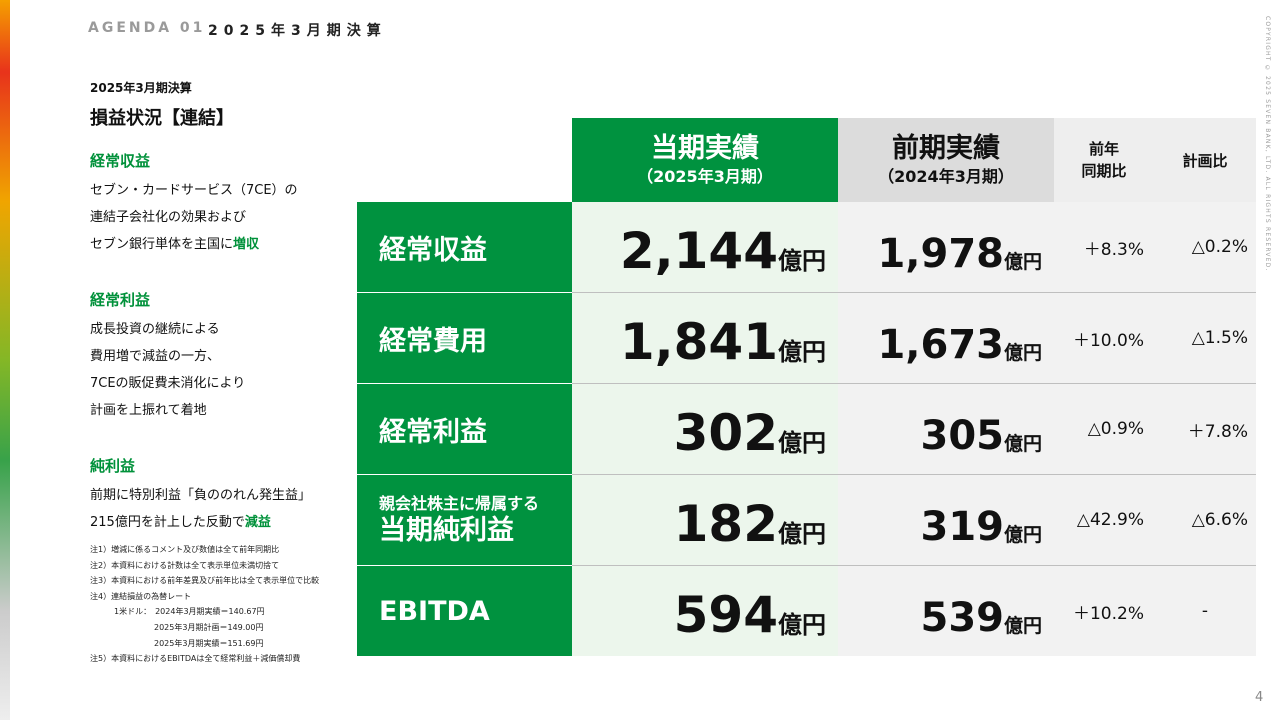  I want to click on previous-value-cell: 319 億円, so click(946, 520).